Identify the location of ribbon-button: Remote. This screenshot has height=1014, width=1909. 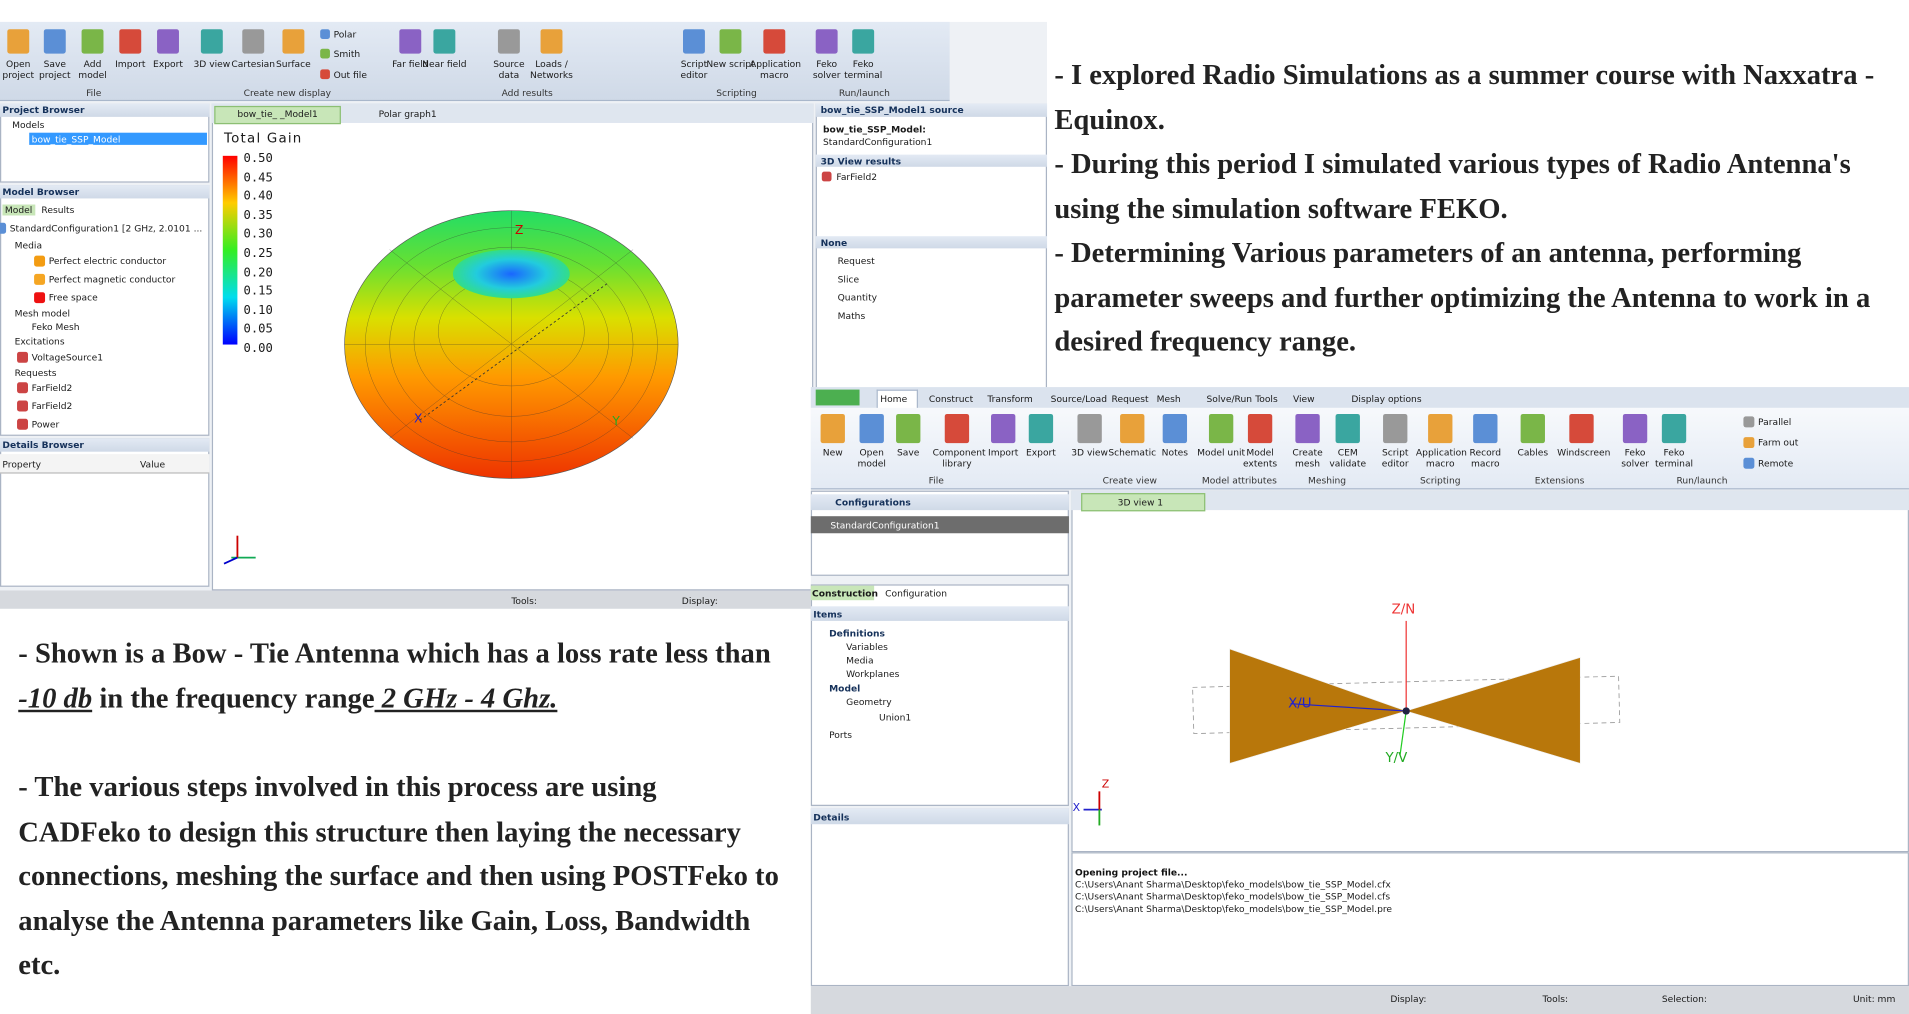
(1776, 463).